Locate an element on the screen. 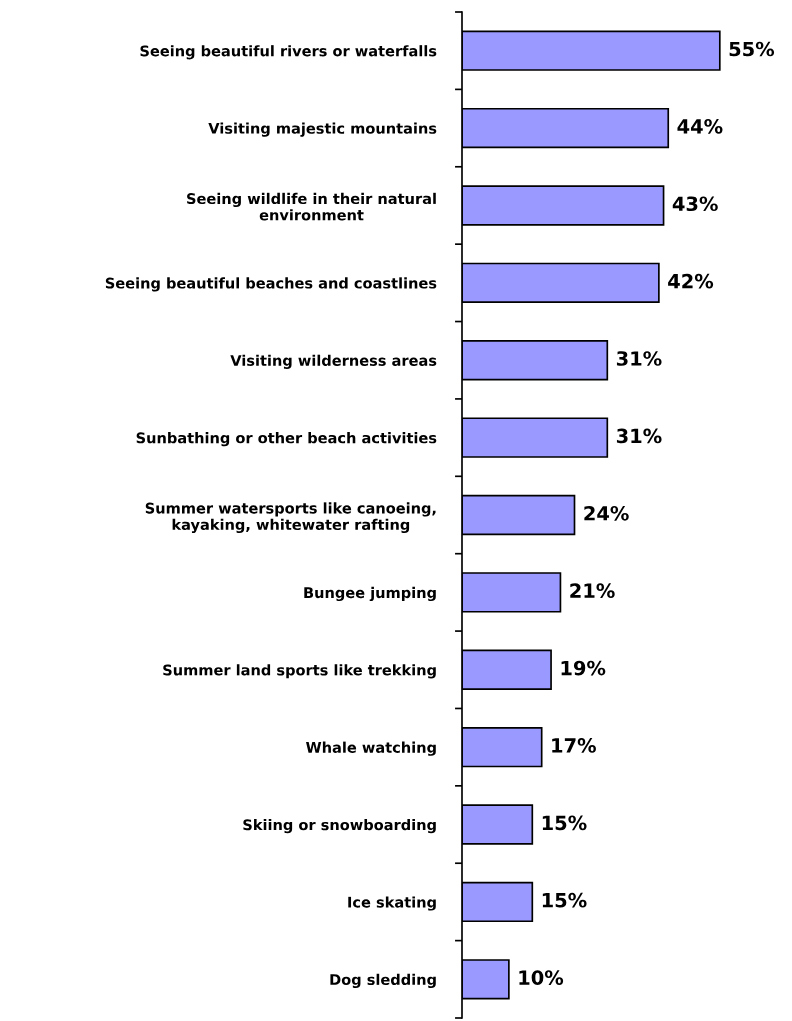 Image resolution: width=792 pixels, height=1021 pixels. y-tick-label: Visiting wilderness areas is located at coordinates (333, 361).